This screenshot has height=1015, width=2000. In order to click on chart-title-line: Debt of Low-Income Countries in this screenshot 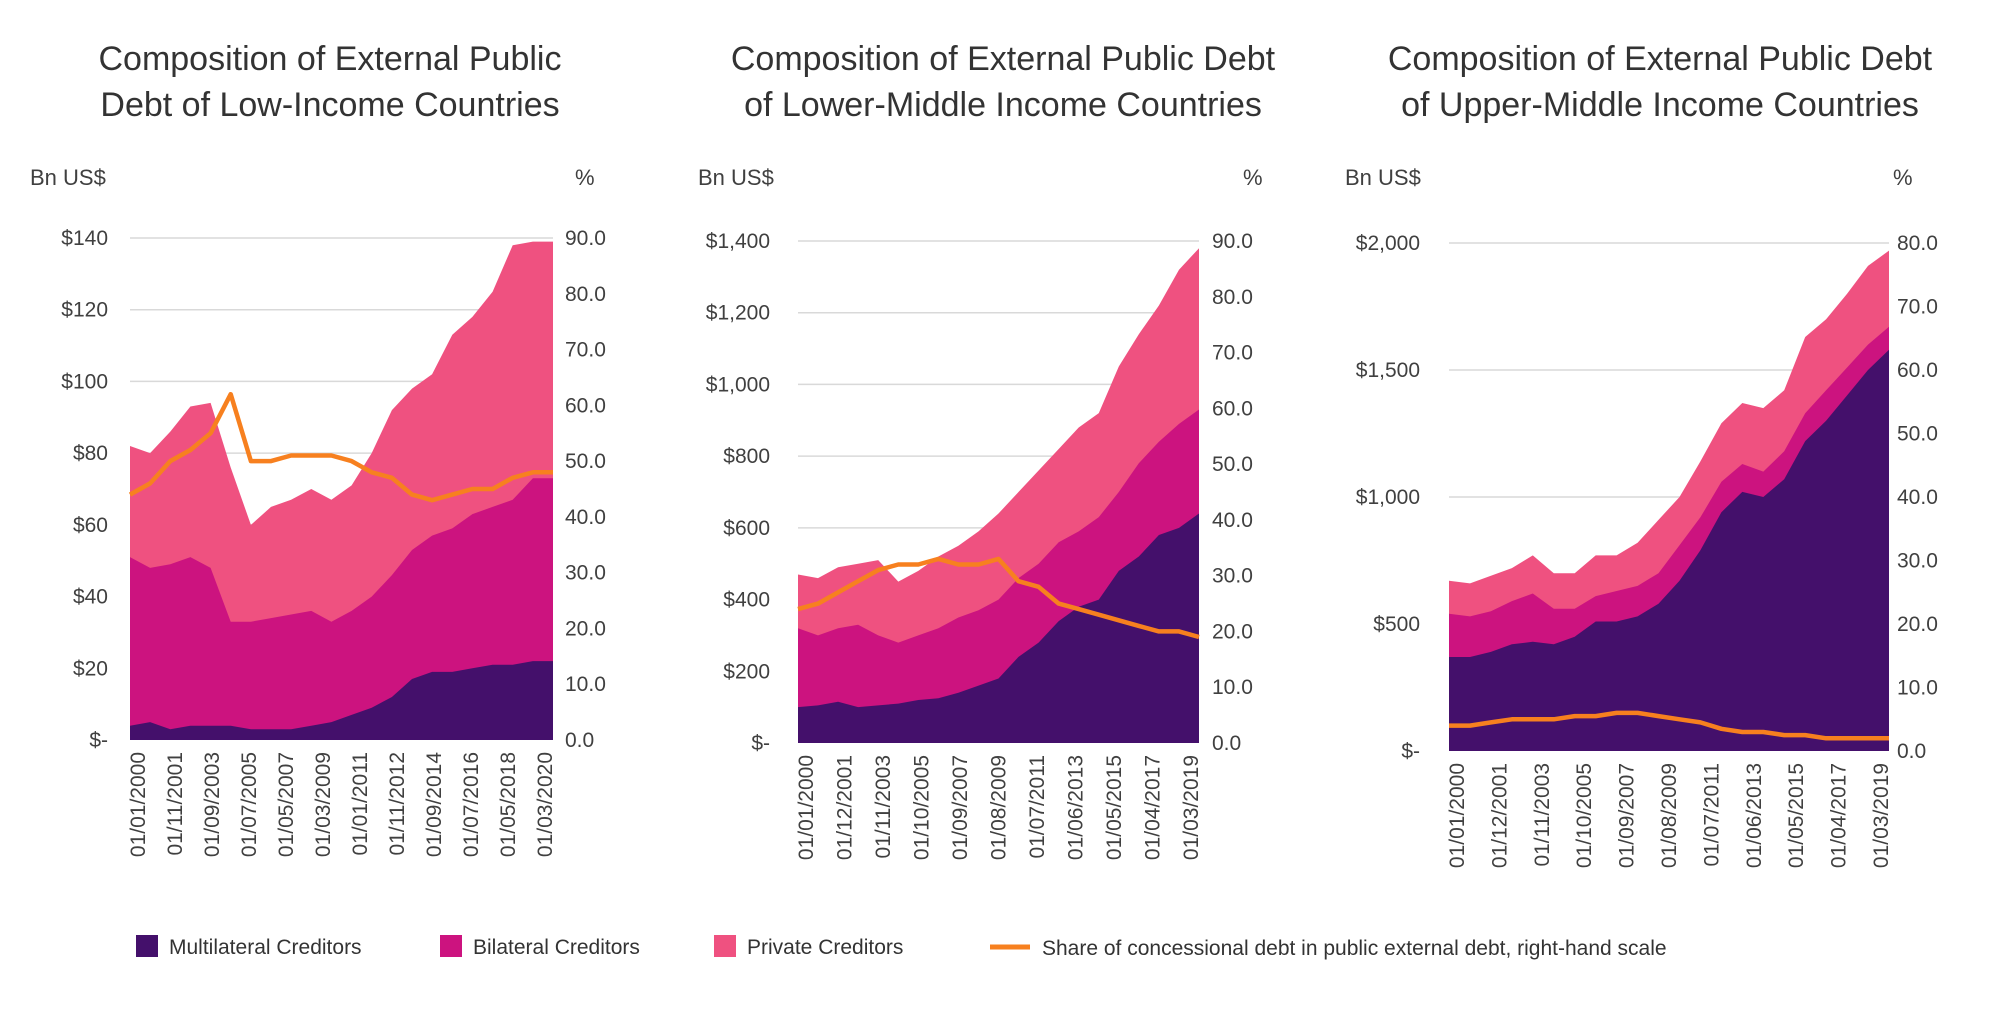, I will do `click(329, 105)`.